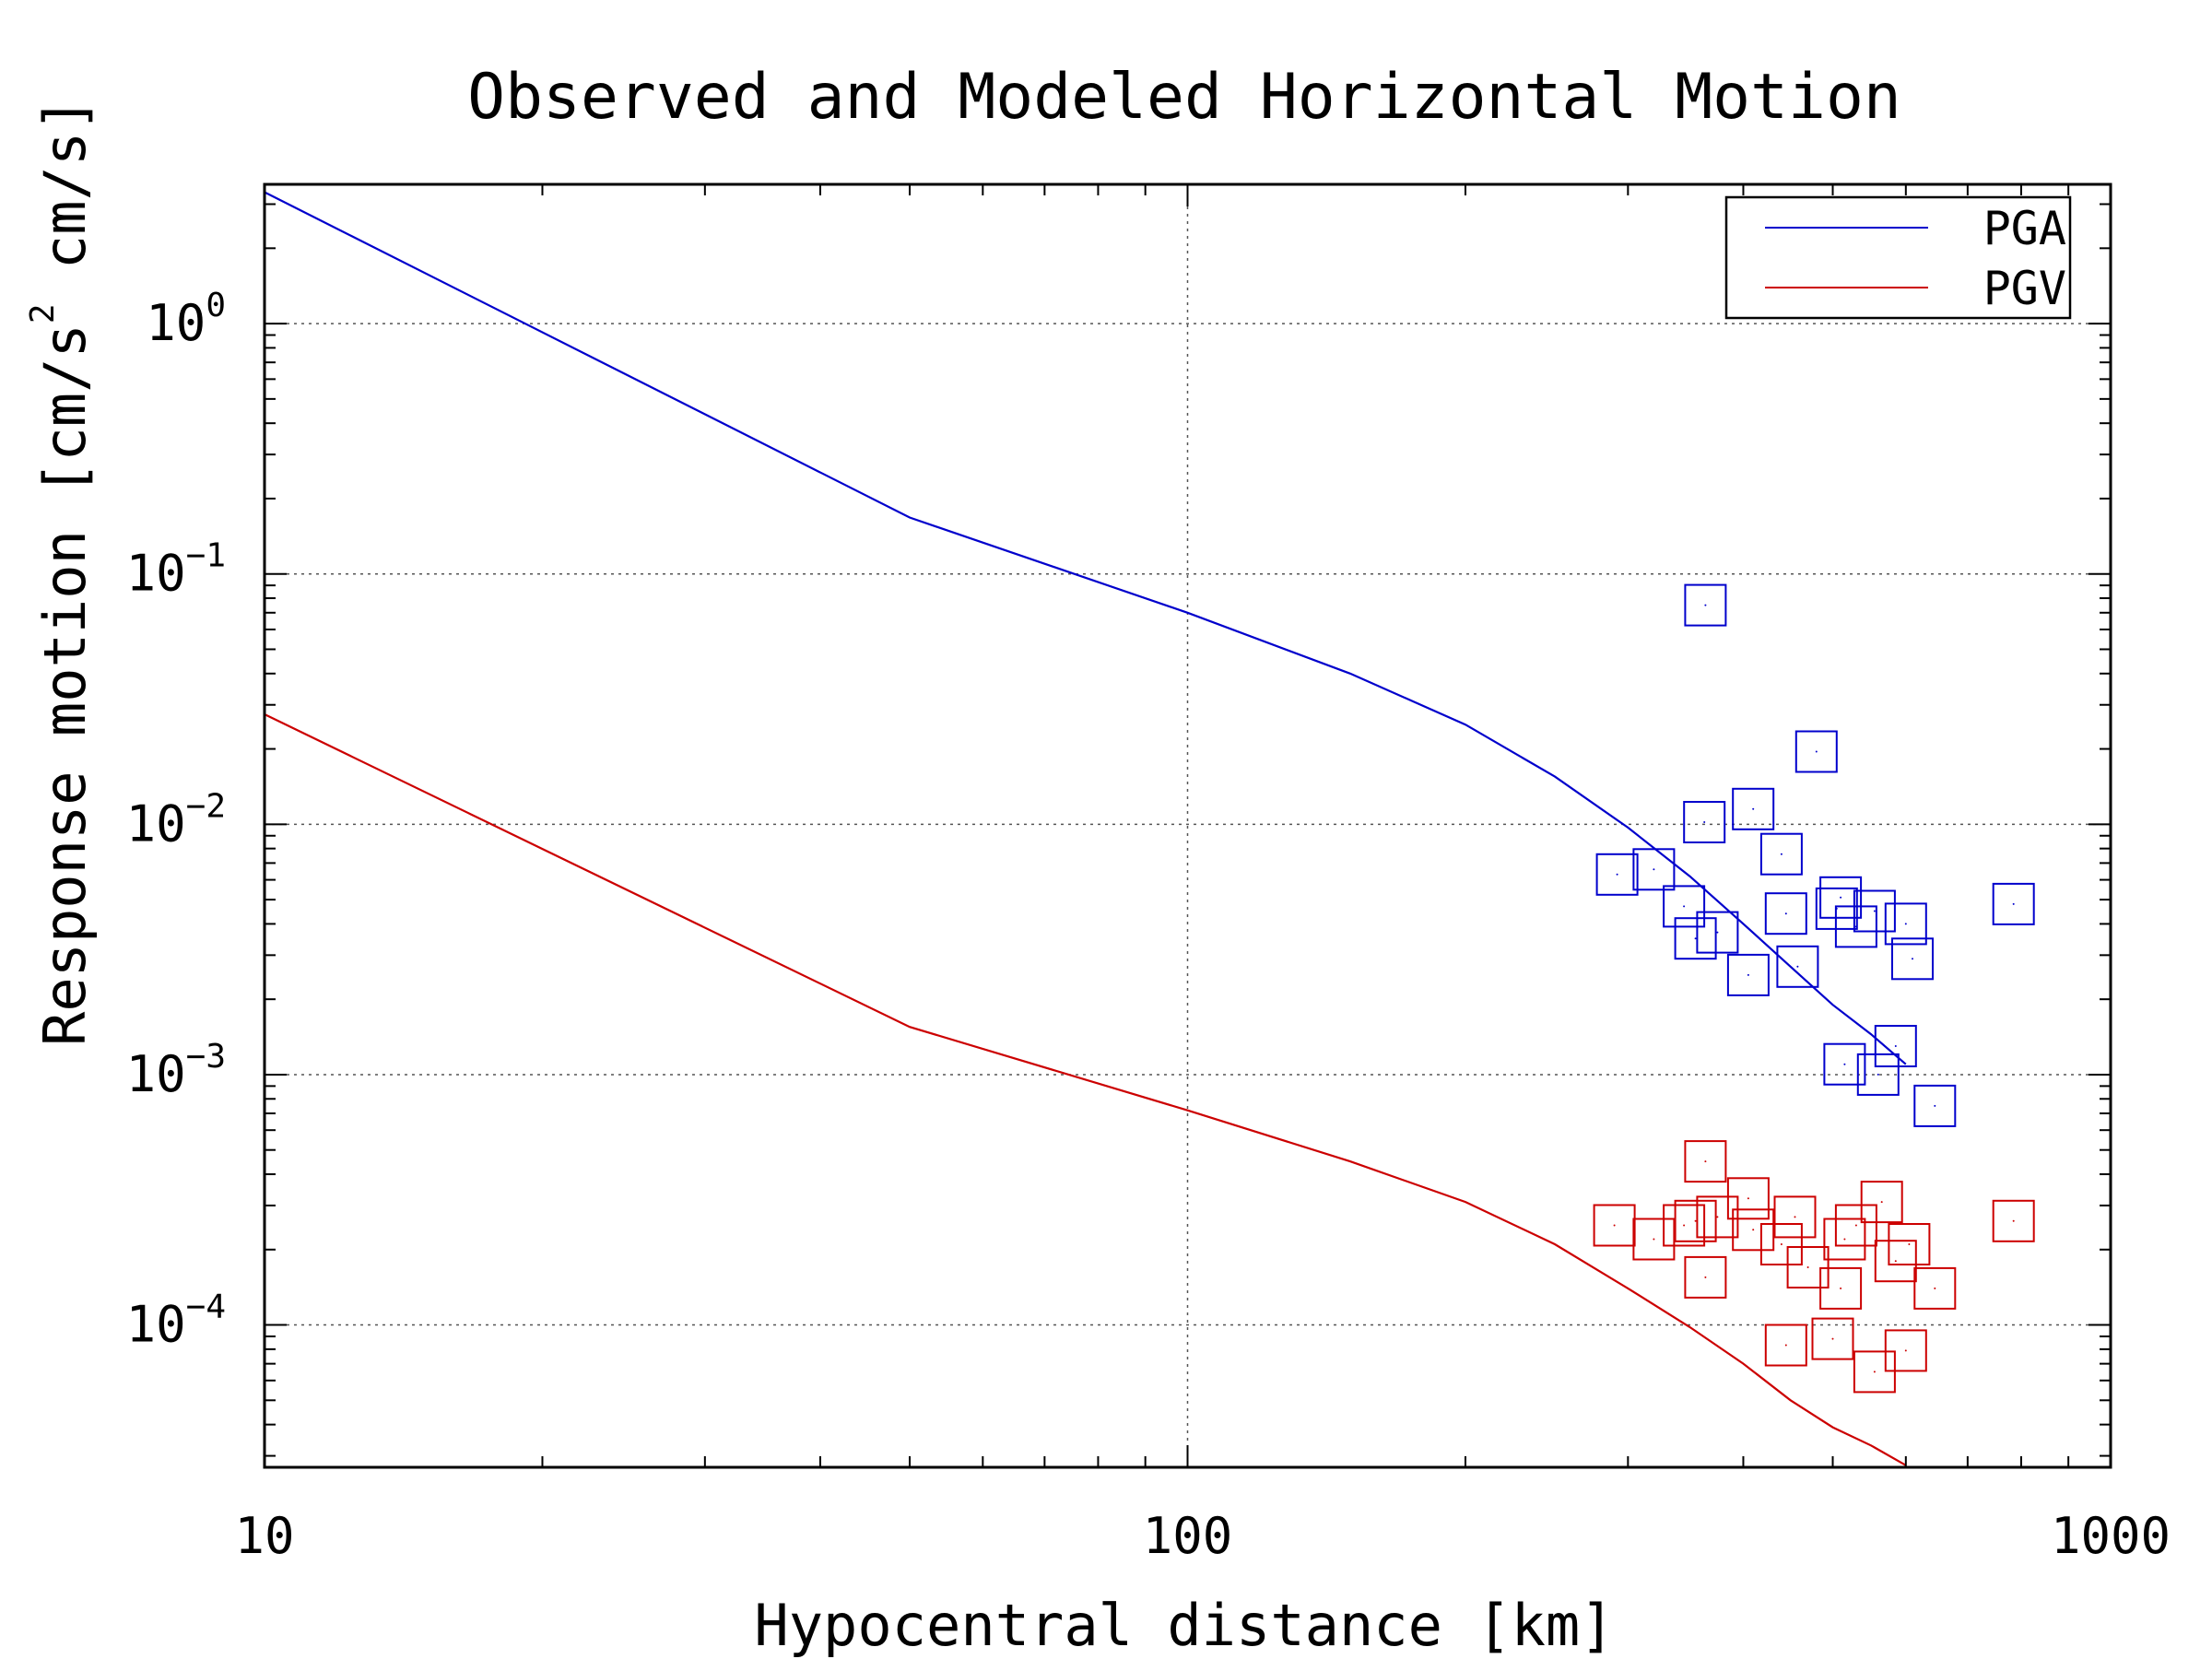 This screenshot has height=1659, width=2212. Describe the element at coordinates (264, 1536) in the screenshot. I see `x-tick-label: 10` at that location.